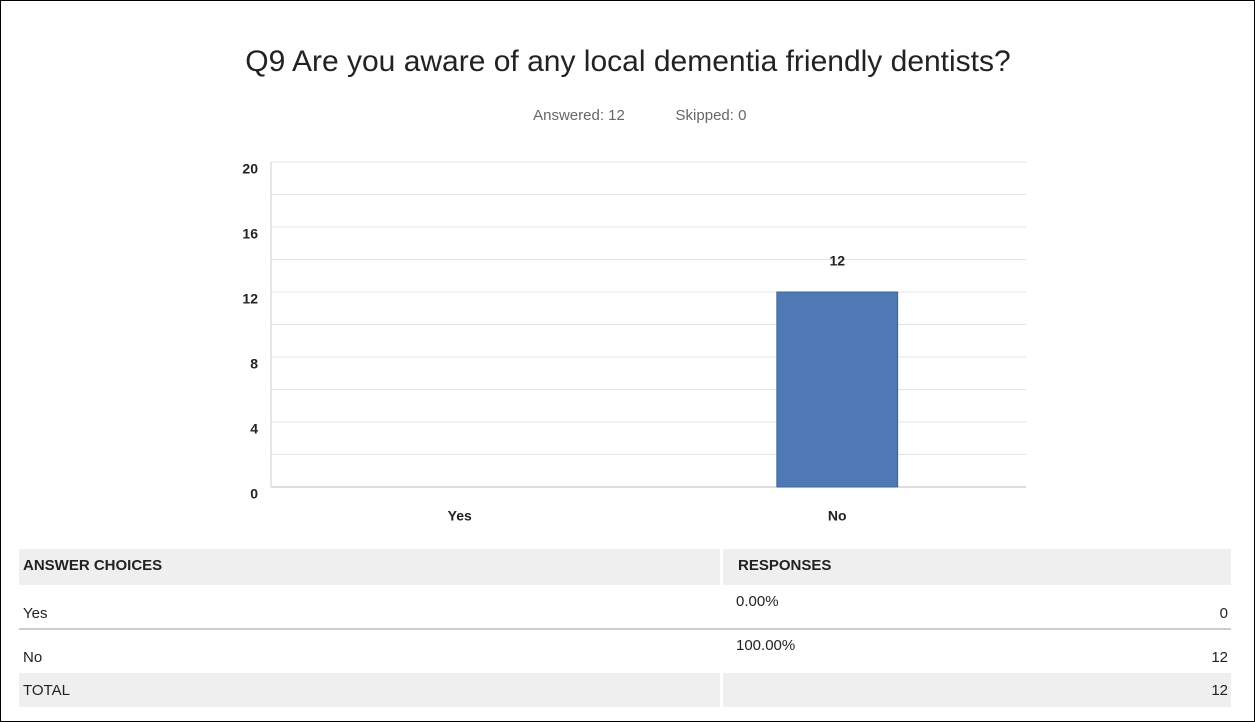  What do you see at coordinates (250, 169) in the screenshot?
I see `y-tick-label: 20` at bounding box center [250, 169].